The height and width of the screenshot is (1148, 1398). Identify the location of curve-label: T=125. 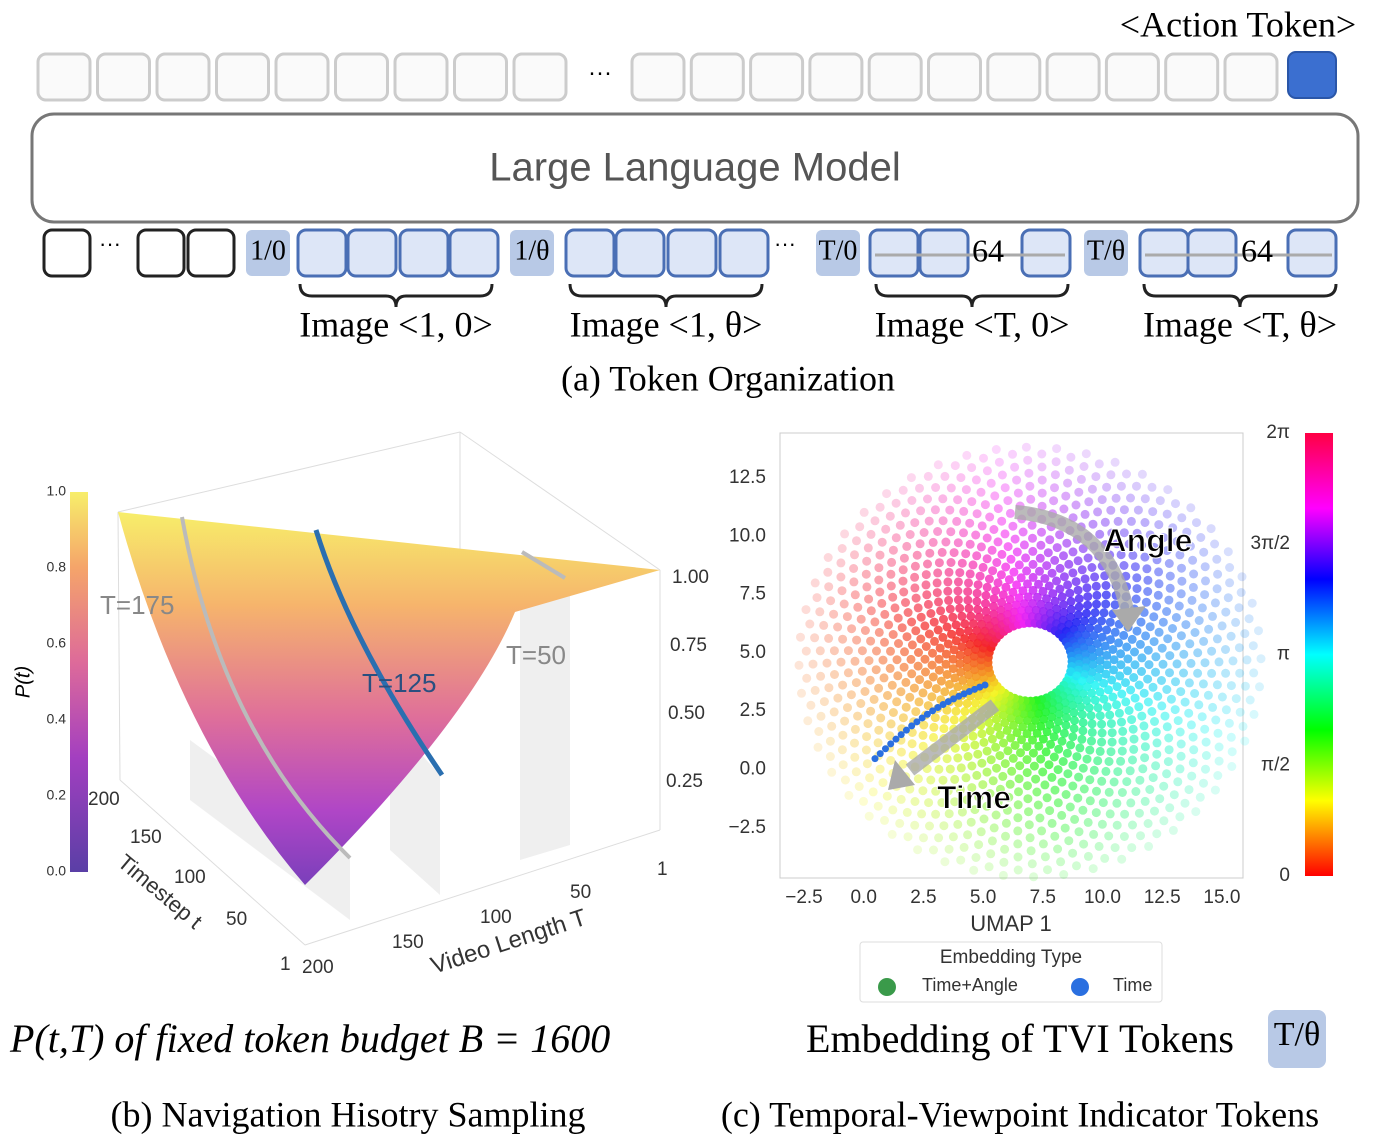
(399, 683).